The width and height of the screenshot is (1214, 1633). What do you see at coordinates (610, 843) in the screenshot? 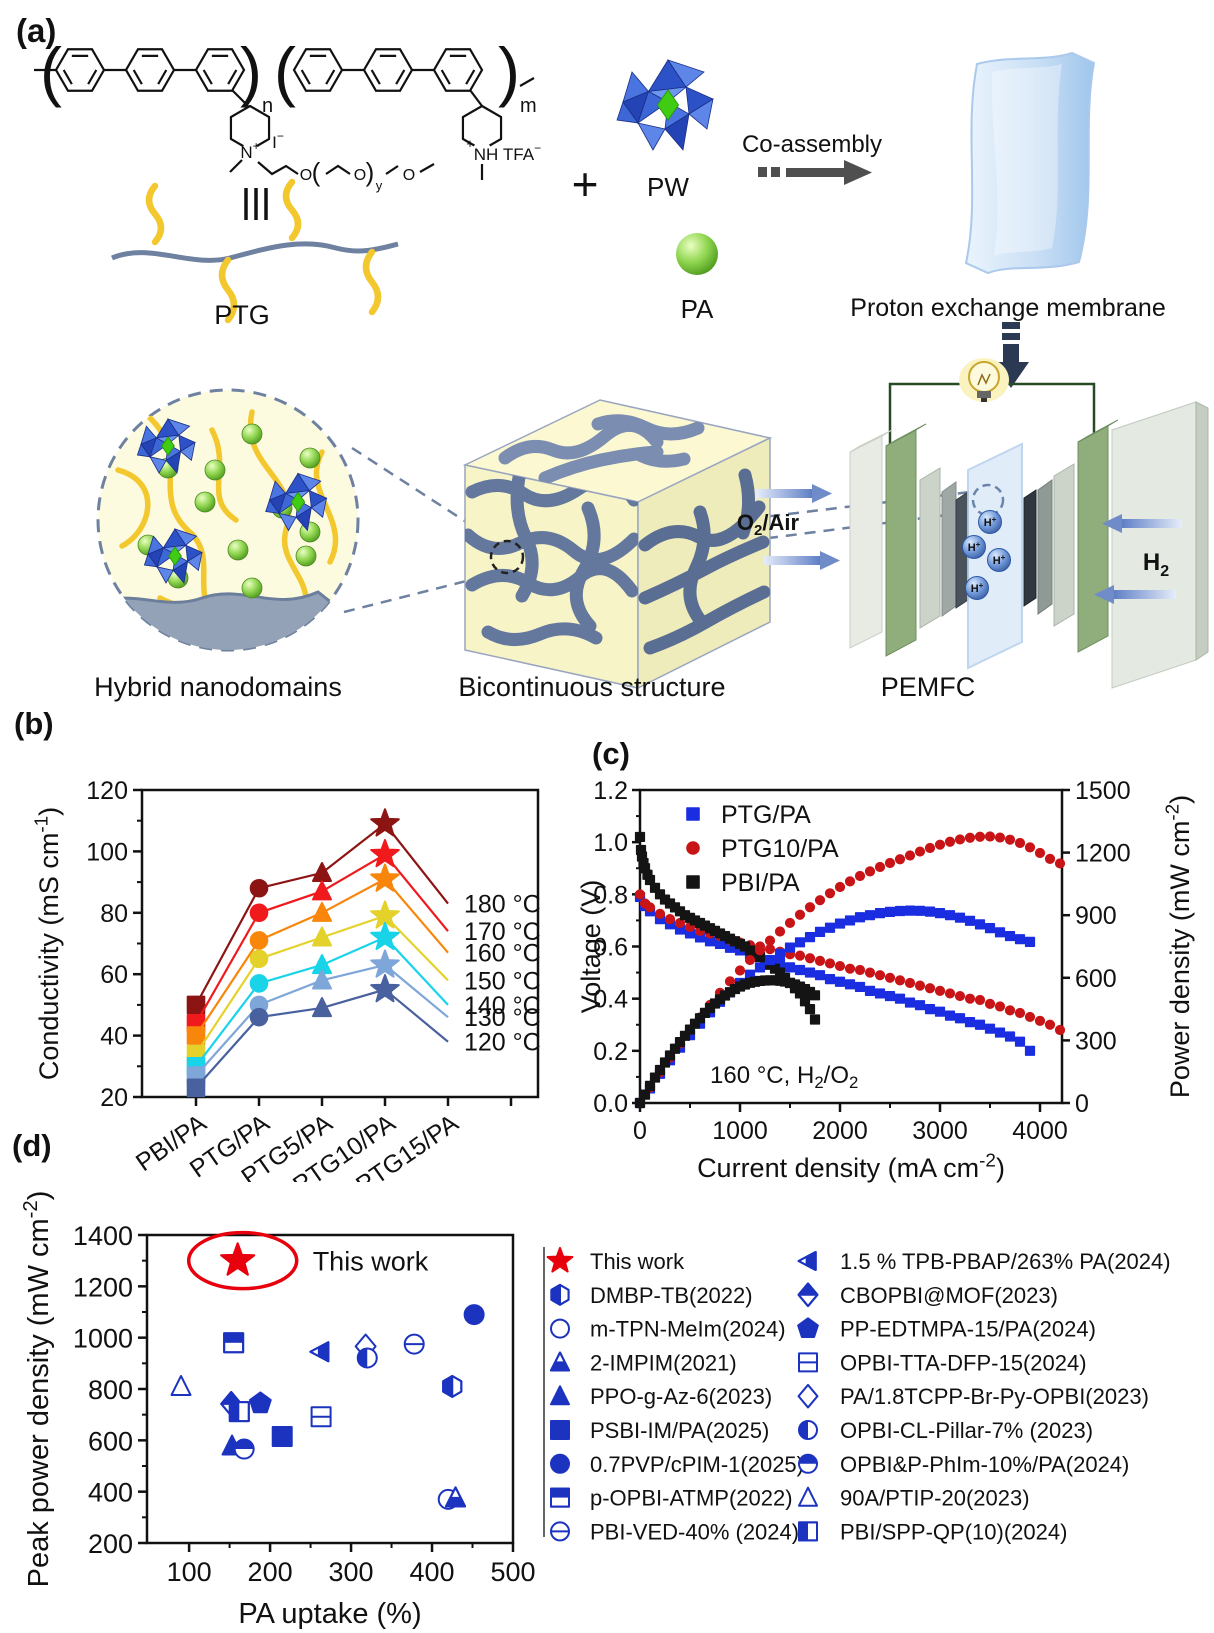
I see `c-left-tick: 1.0` at bounding box center [610, 843].